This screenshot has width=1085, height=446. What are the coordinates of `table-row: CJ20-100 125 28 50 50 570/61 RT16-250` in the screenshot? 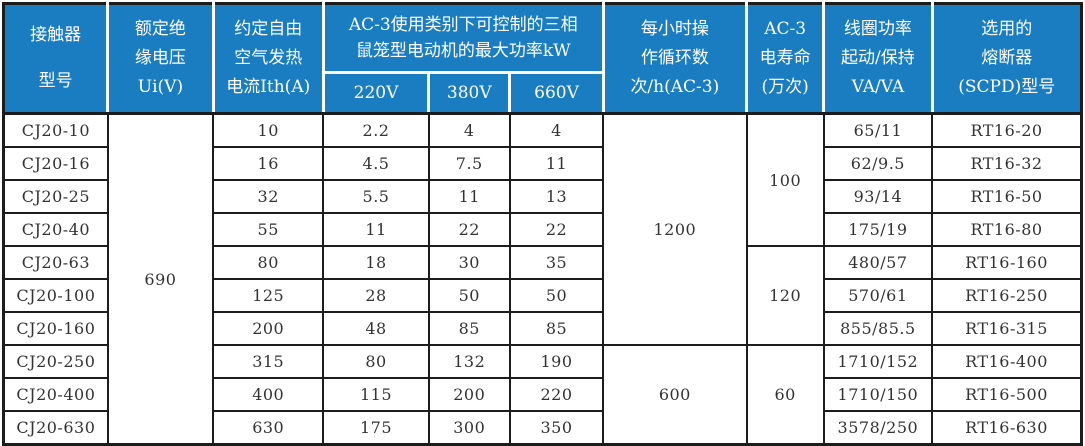 It's located at (542, 295).